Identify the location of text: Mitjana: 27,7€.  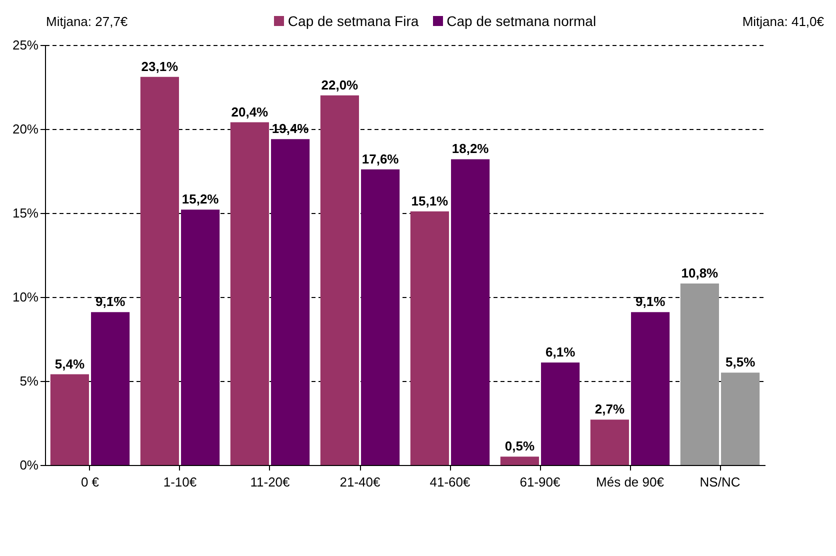
(87, 21).